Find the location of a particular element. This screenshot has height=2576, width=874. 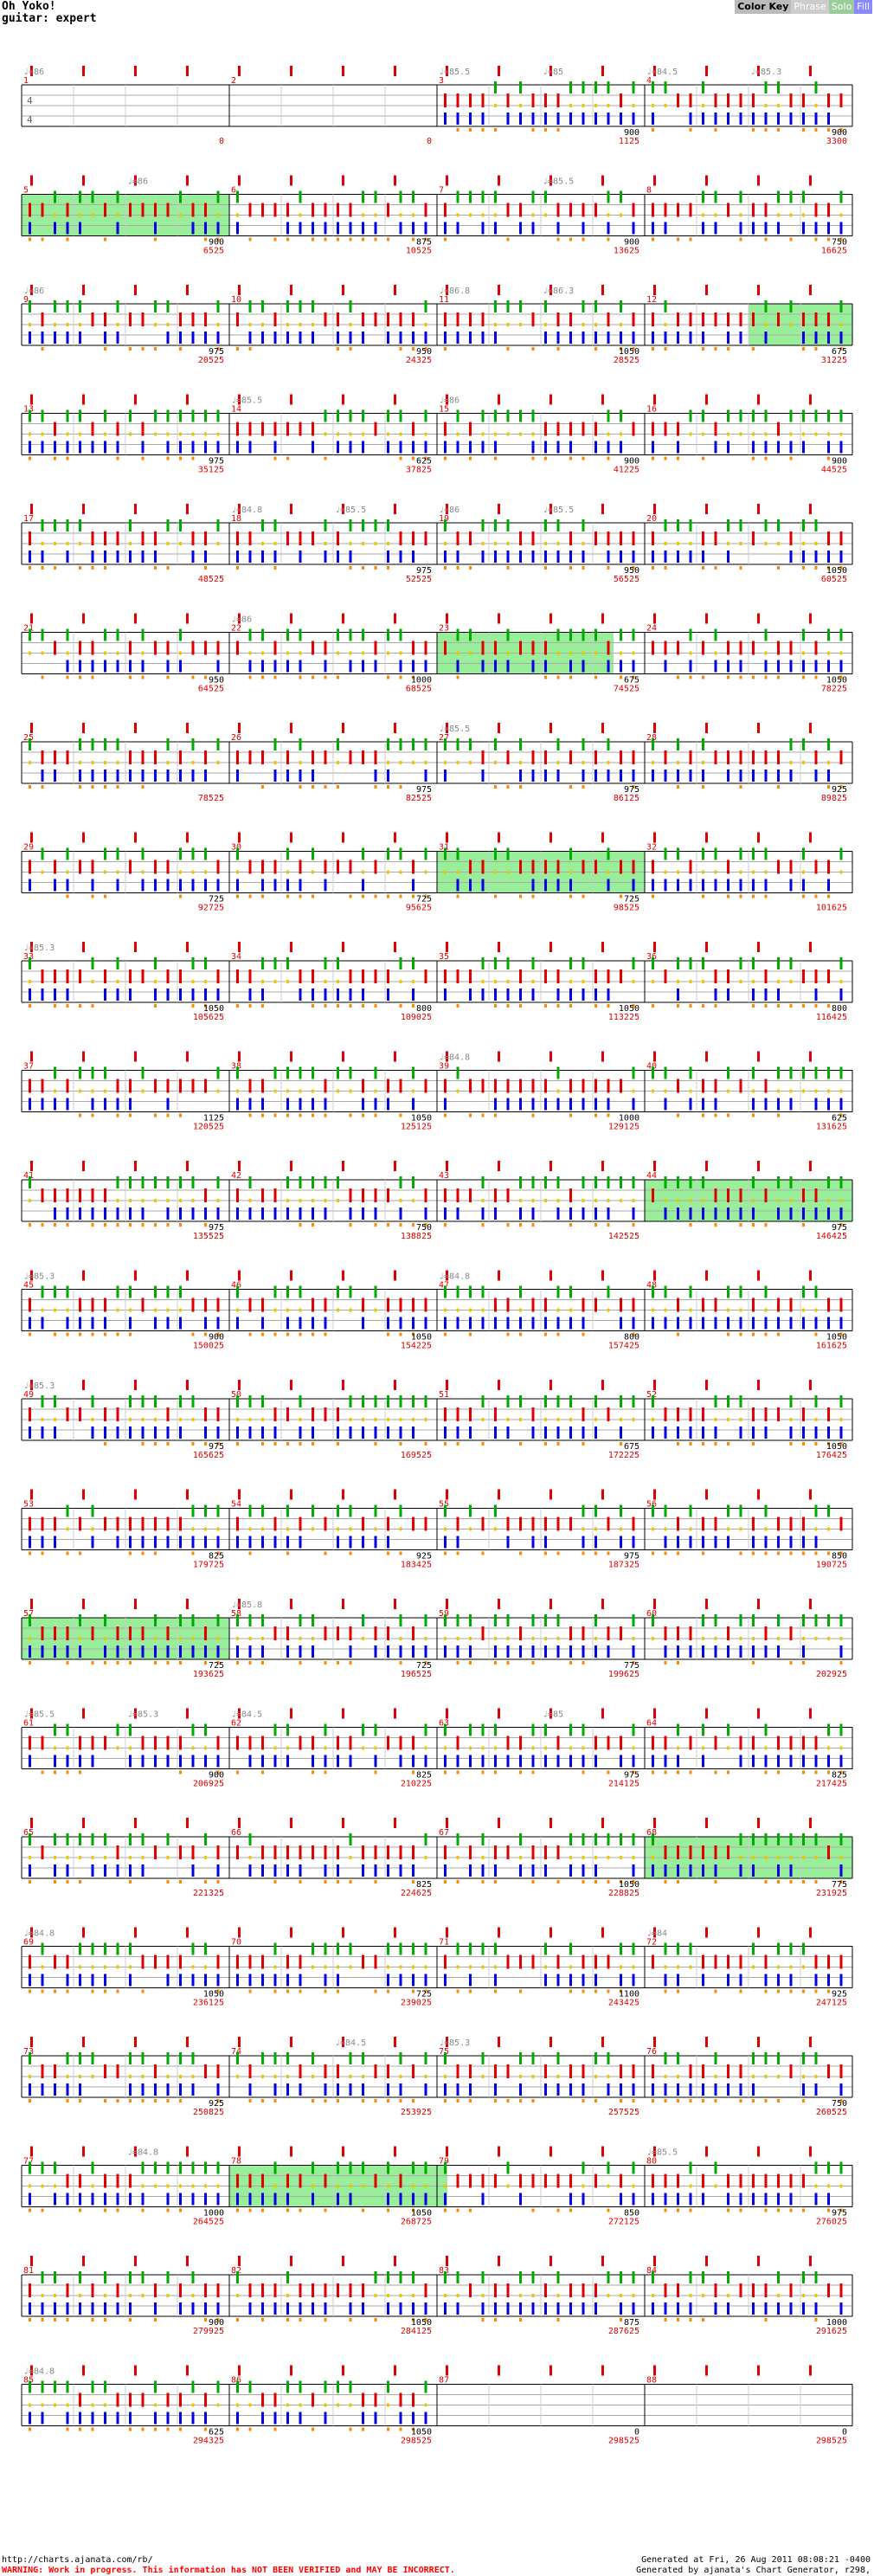

cumulative-score: 264525 is located at coordinates (208, 2222).